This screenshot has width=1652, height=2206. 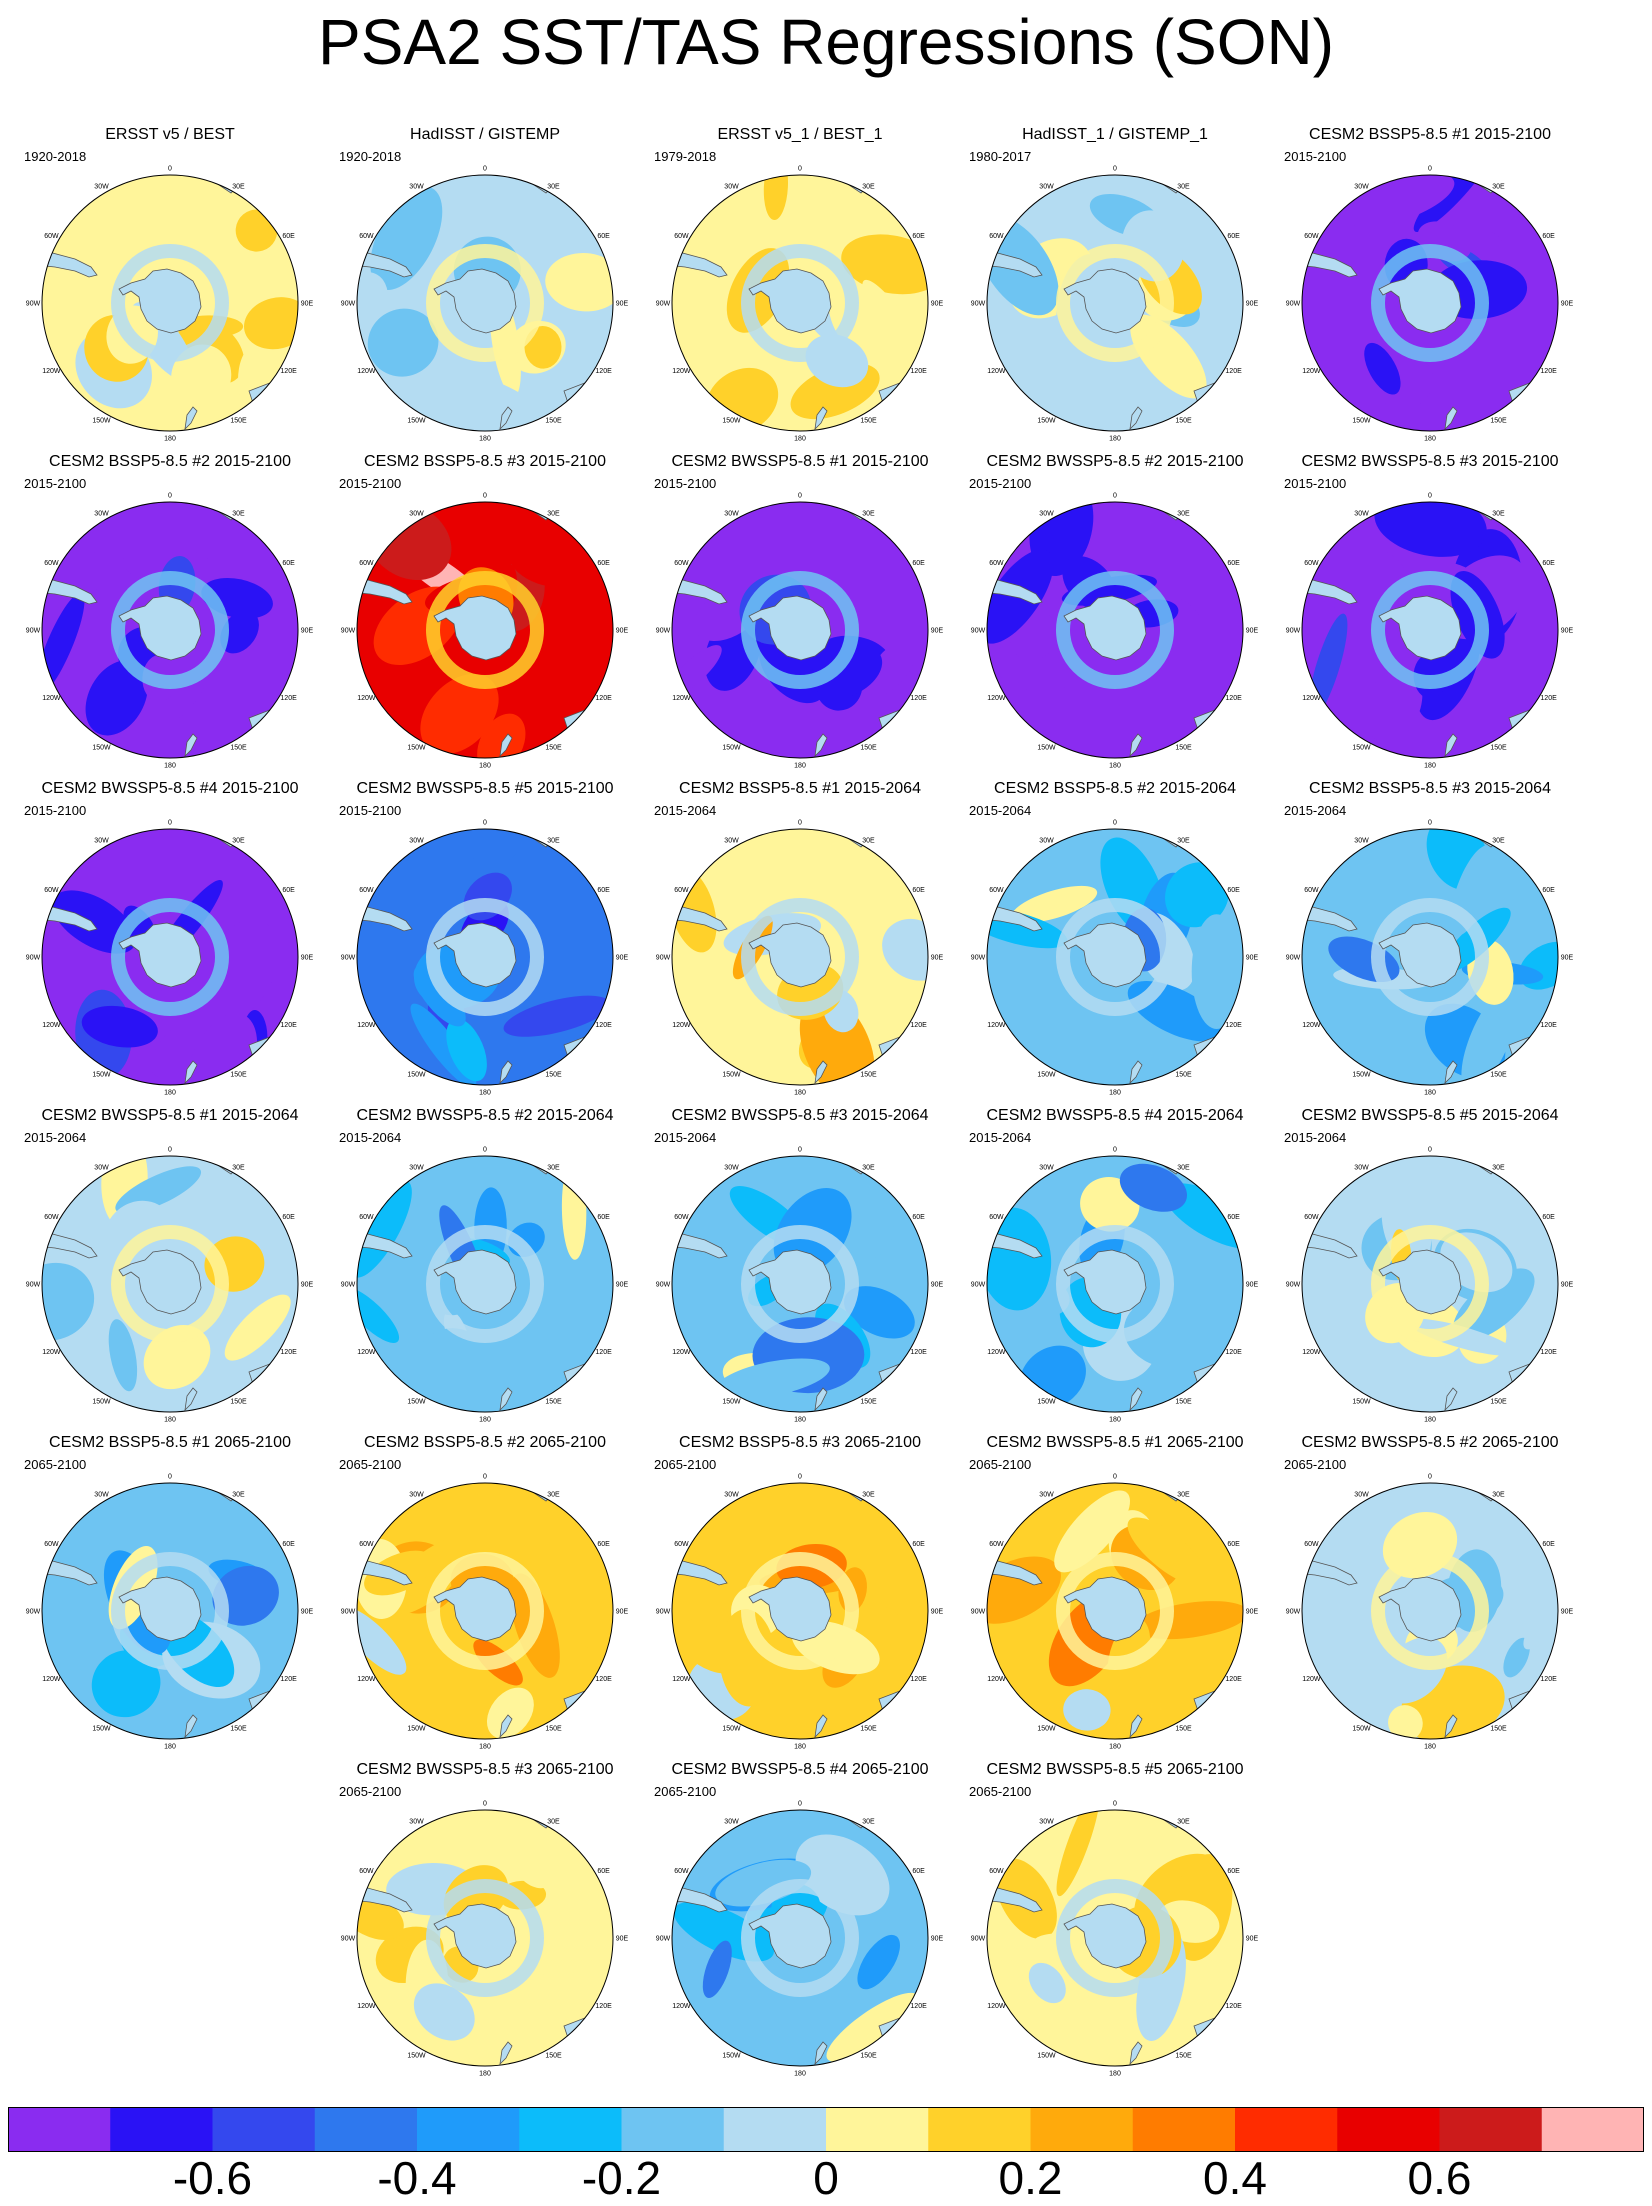 I want to click on longitude-label: 120W, so click(x=1311, y=371).